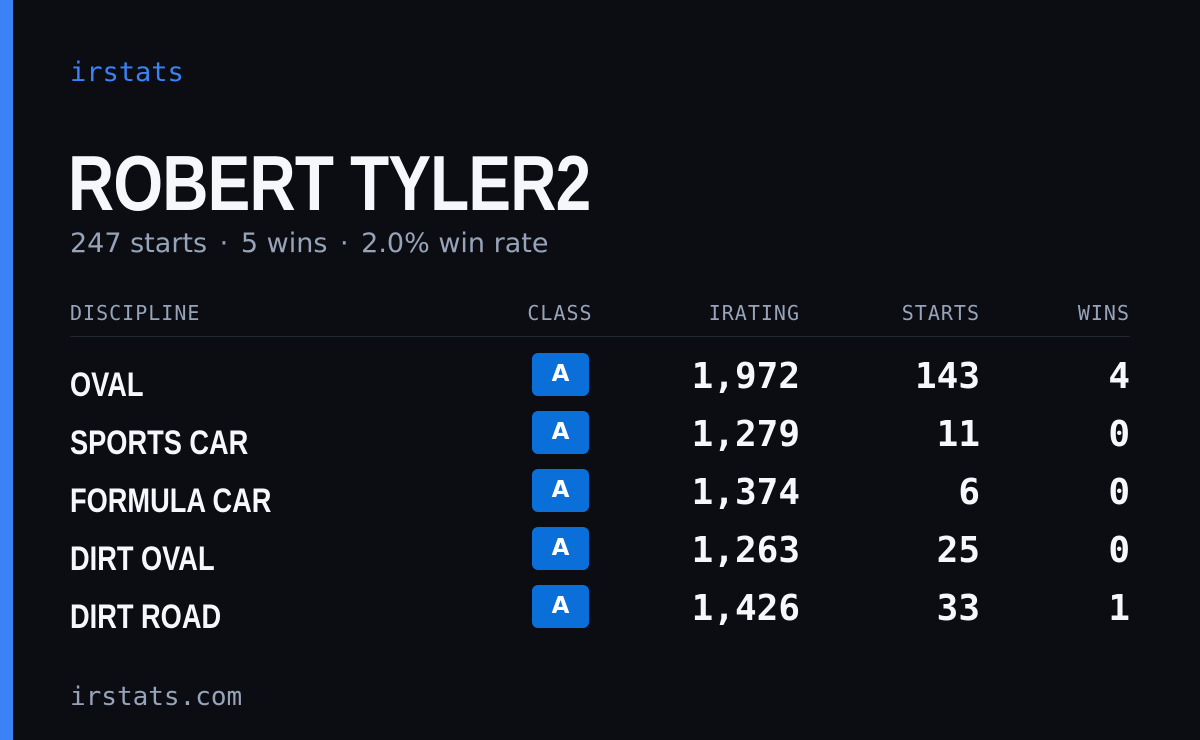  I want to click on irating-value: 1,279, so click(745, 434).